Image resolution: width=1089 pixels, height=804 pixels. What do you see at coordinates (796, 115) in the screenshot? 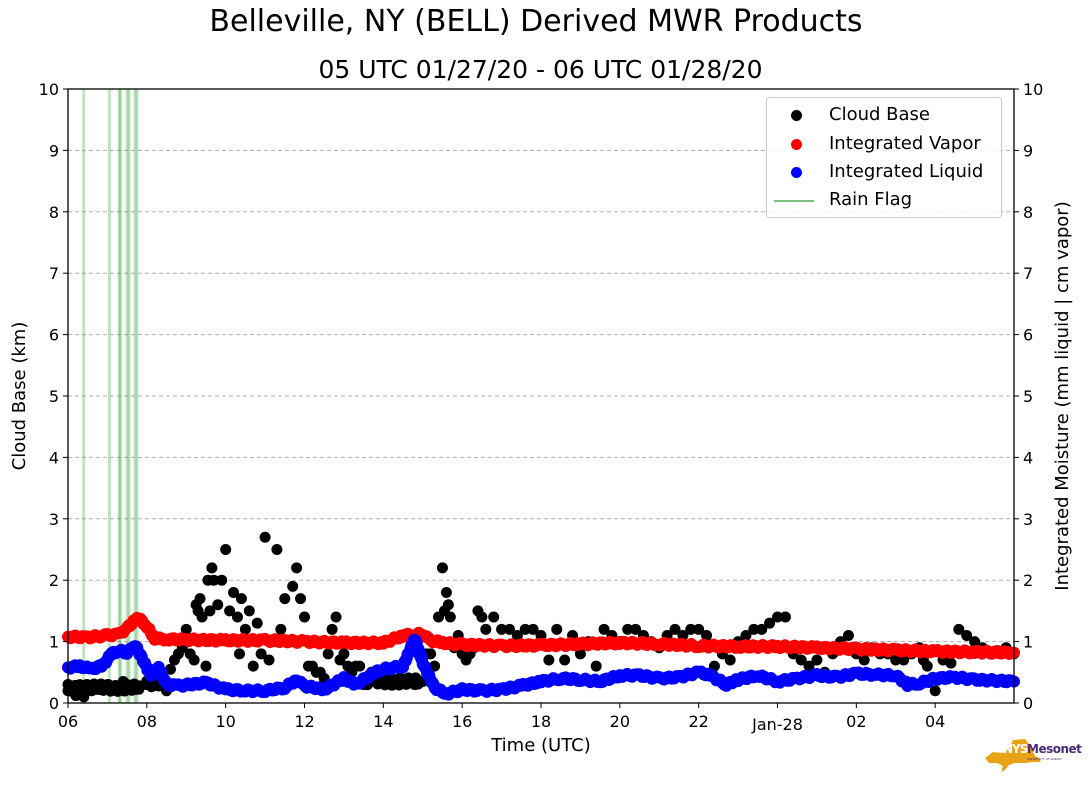
I see `legend-marker-cloud-base` at bounding box center [796, 115].